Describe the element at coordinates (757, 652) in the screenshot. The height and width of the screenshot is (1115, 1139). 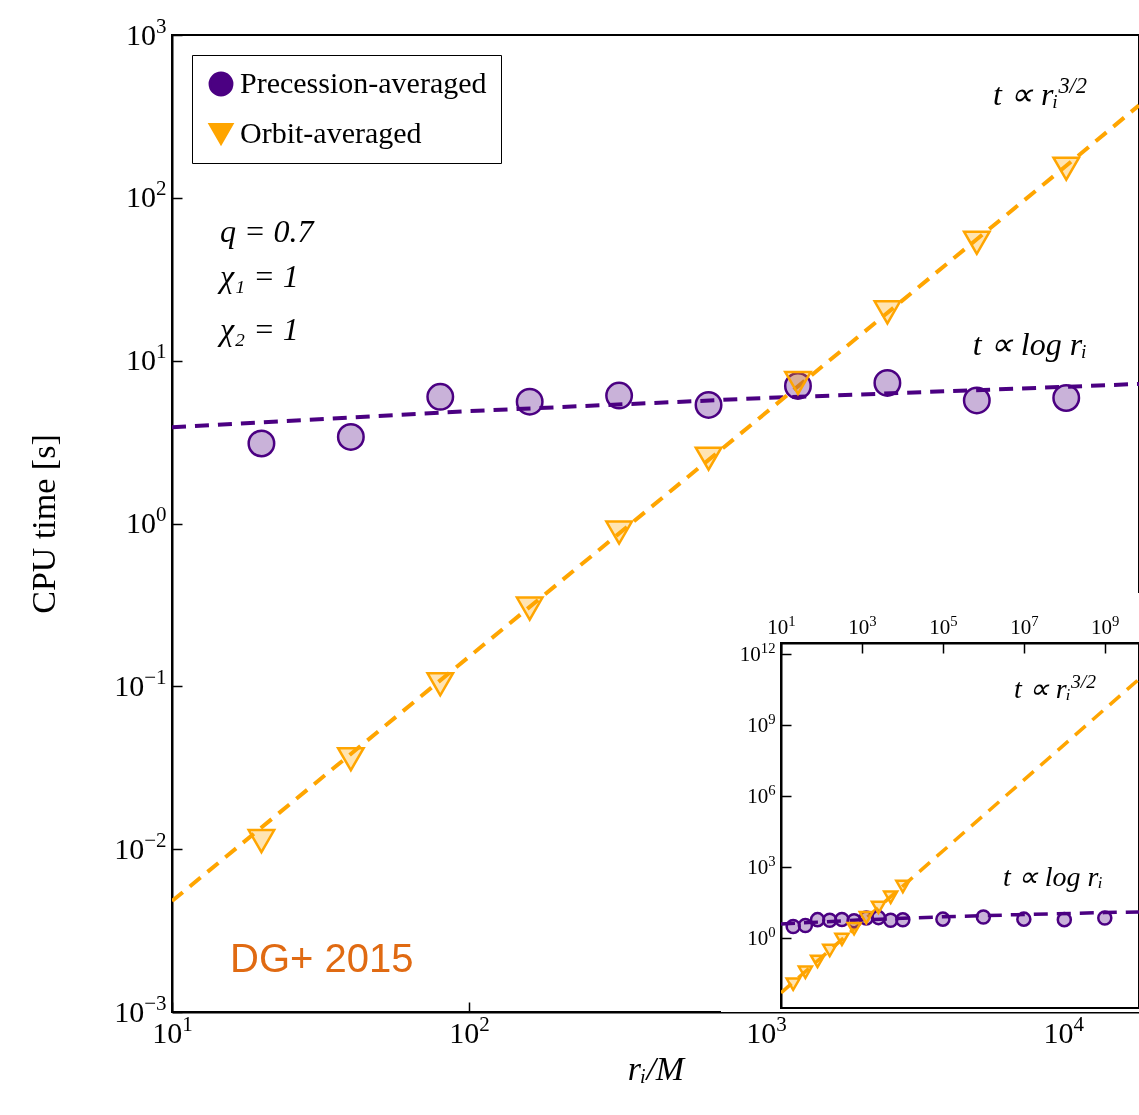
I see `y-tick-label: 10$^{12}$` at that location.